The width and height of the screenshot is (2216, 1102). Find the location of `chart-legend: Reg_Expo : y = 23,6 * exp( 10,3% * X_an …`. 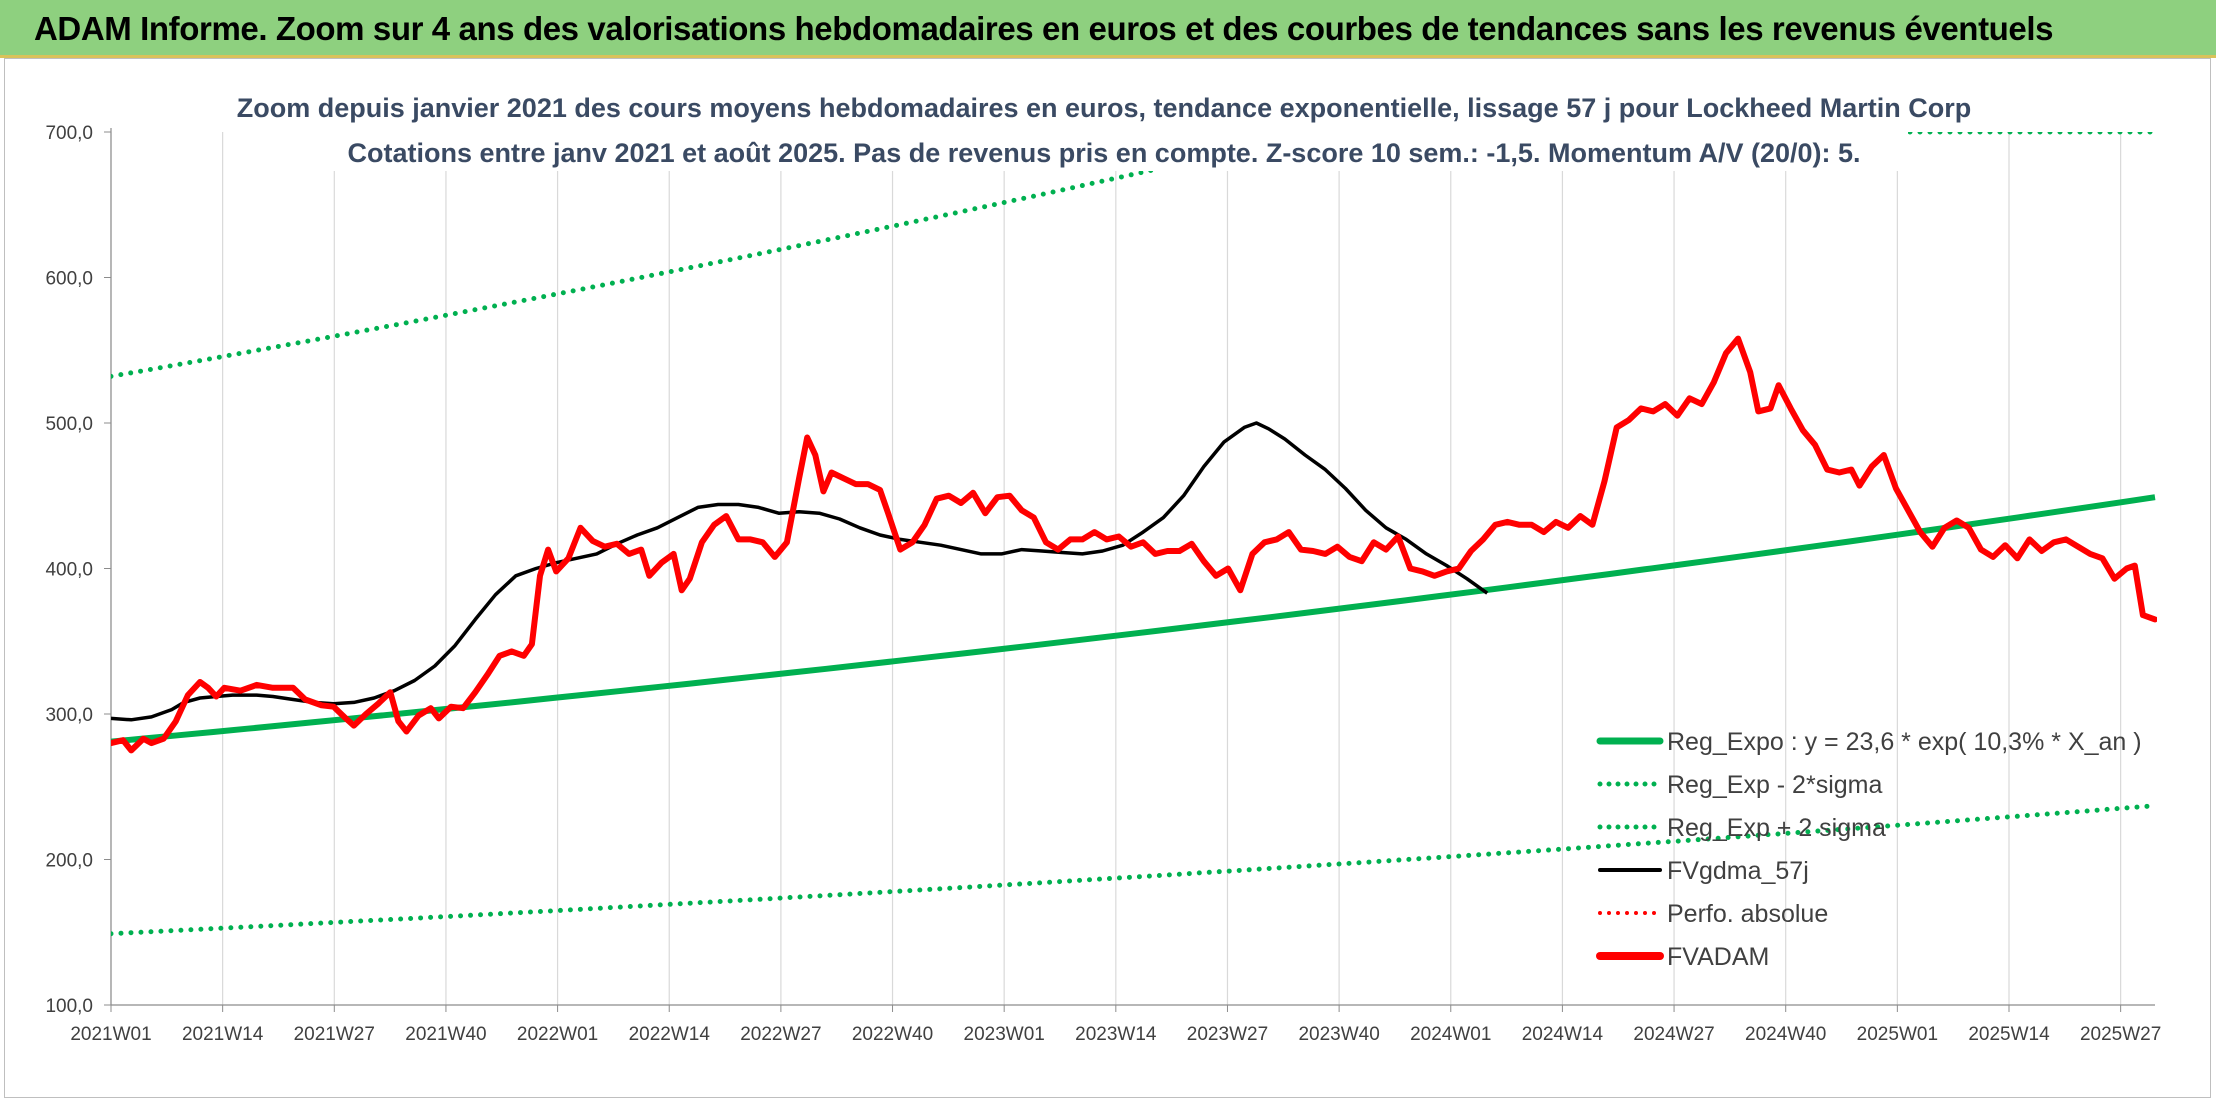

chart-legend: Reg_Expo : y = 23,6 * exp( 10,3% * X_an … is located at coordinates (1869, 849).